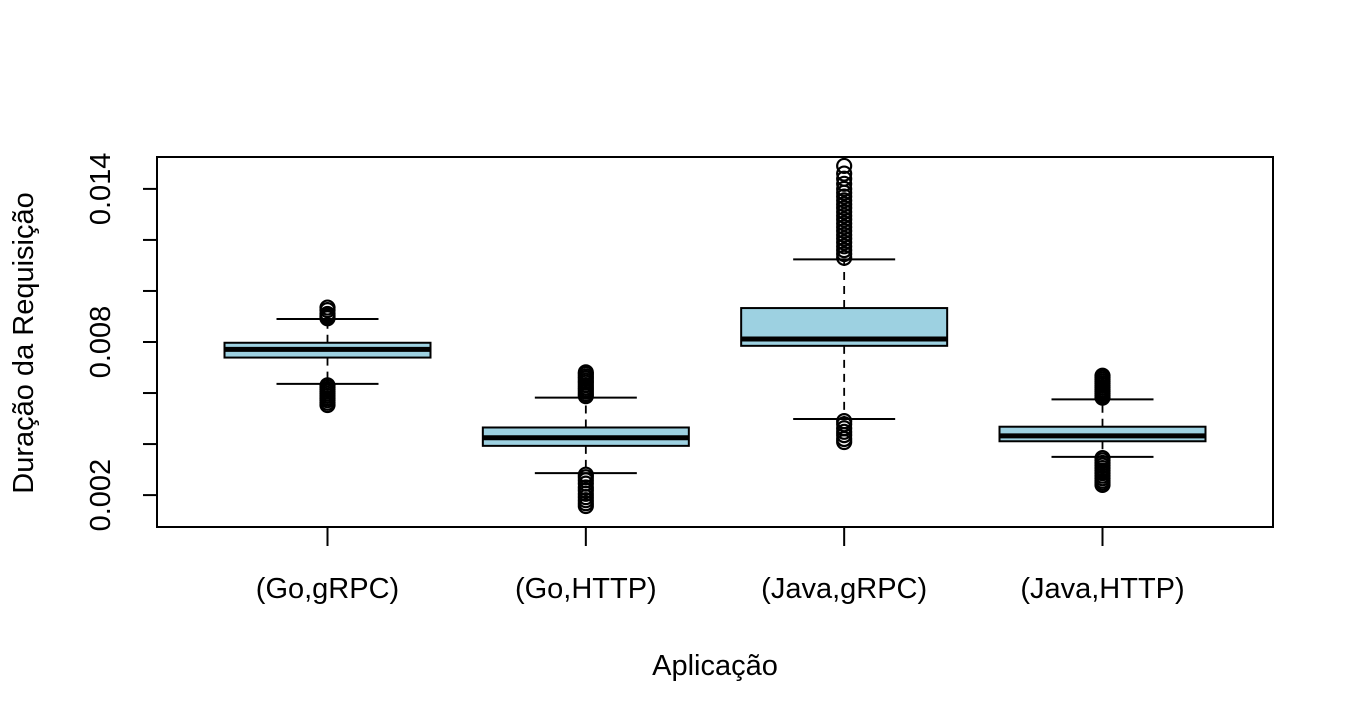 The image size is (1354, 724). Describe the element at coordinates (101, 495) in the screenshot. I see `y-tick-label: 0.002` at that location.